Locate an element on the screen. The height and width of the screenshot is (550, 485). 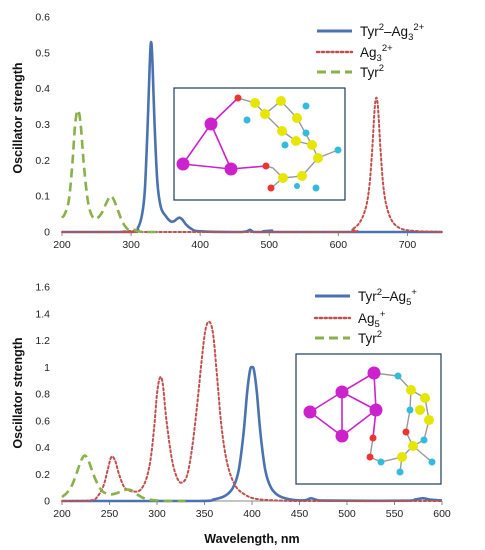
bottom-y-tick-label: 0.6 is located at coordinates (42, 421).